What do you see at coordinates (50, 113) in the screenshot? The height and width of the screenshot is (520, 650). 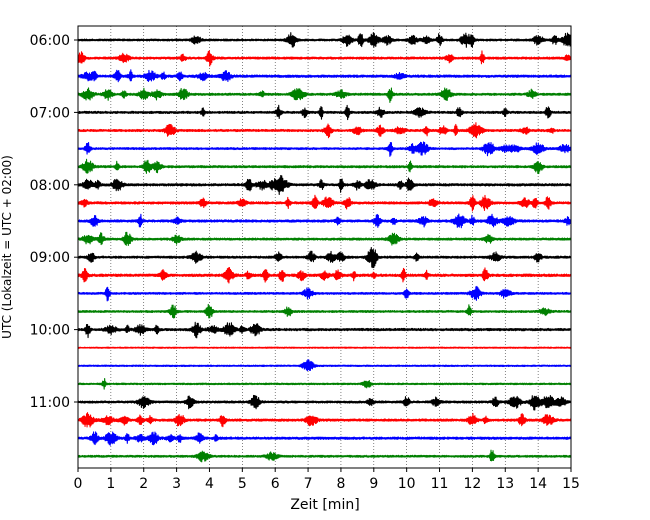 I see `y-tick-label: 07:00` at bounding box center [50, 113].